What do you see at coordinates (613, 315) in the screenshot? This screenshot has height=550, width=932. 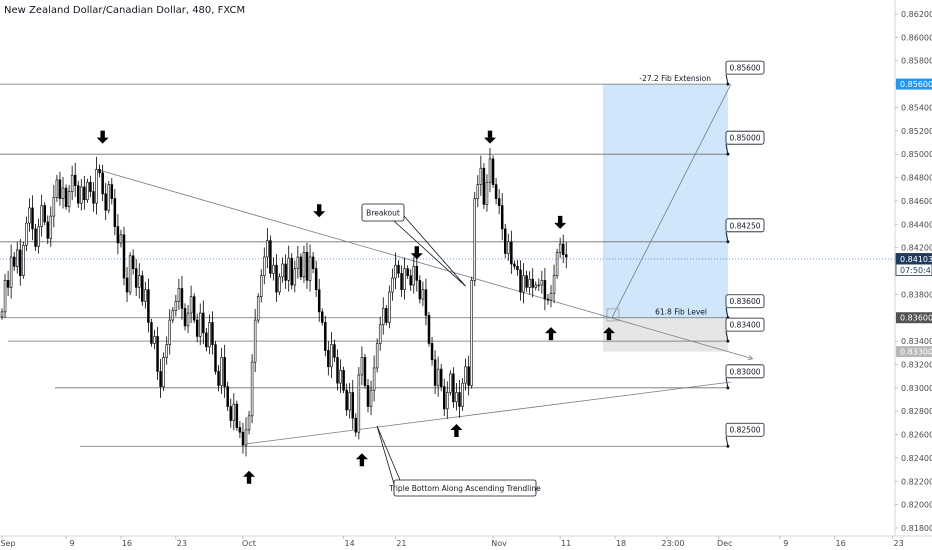 I see `projection-marker` at bounding box center [613, 315].